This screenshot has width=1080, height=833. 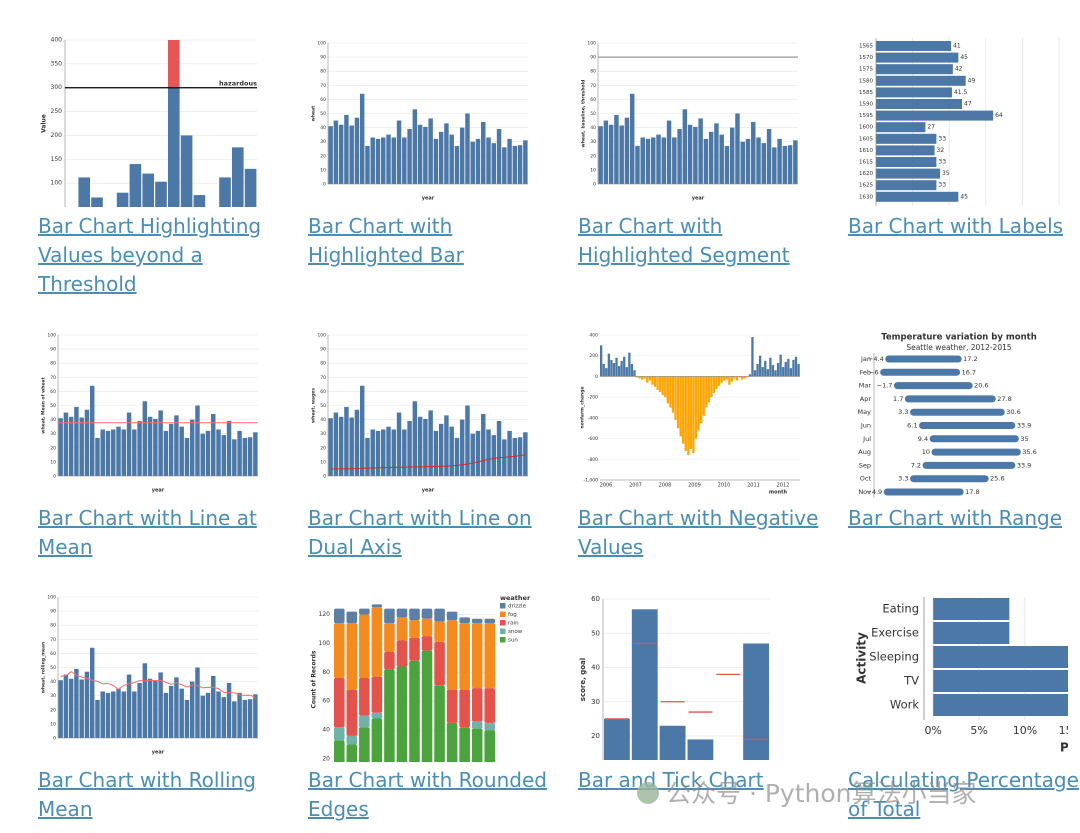 I want to click on caption-link: Threshold, so click(x=87, y=284).